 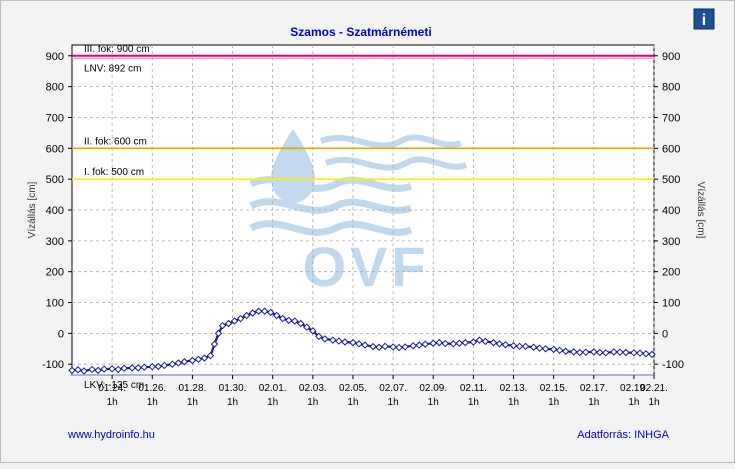 What do you see at coordinates (193, 388) in the screenshot?
I see `x-tick-label-date: 01.28.` at bounding box center [193, 388].